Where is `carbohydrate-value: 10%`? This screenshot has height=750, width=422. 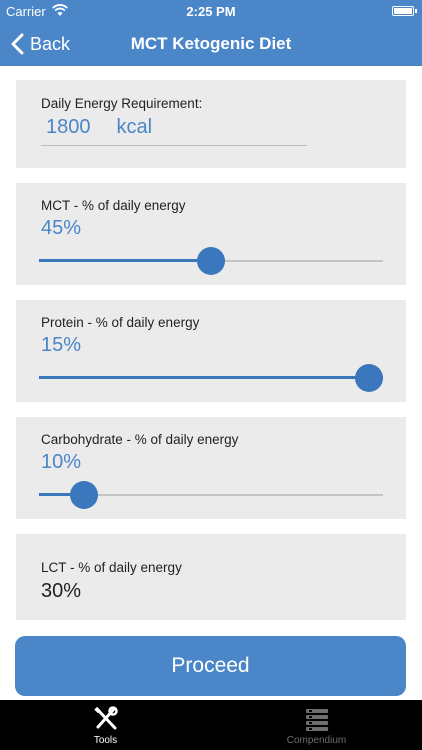 carbohydrate-value: 10% is located at coordinates (61, 462).